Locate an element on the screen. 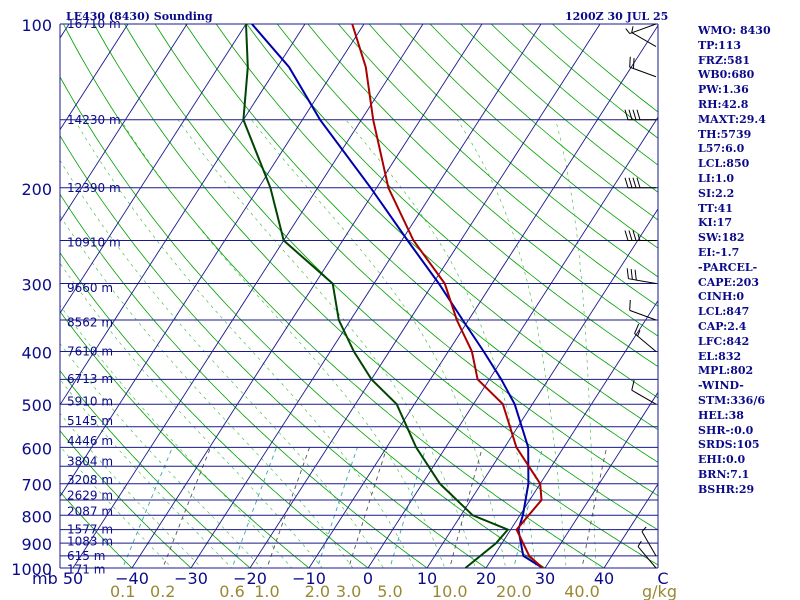 The width and height of the screenshot is (800, 600). height-label: 4446 m is located at coordinates (90, 441).